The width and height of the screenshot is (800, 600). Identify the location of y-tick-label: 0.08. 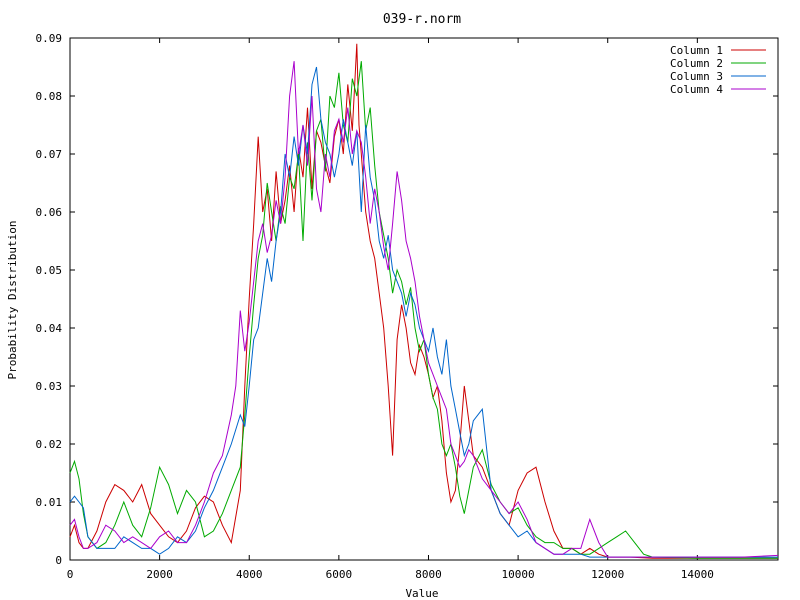
(49, 96).